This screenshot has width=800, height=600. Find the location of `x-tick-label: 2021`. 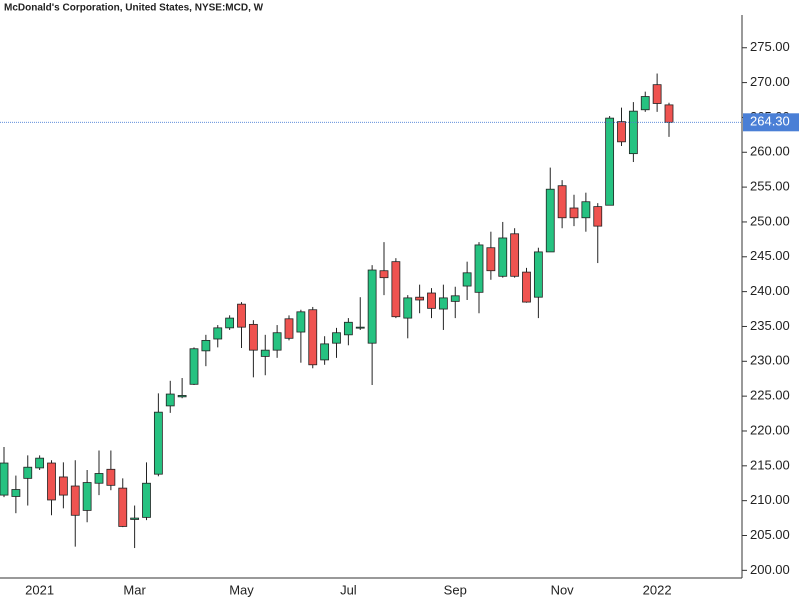

x-tick-label: 2021 is located at coordinates (39, 589).